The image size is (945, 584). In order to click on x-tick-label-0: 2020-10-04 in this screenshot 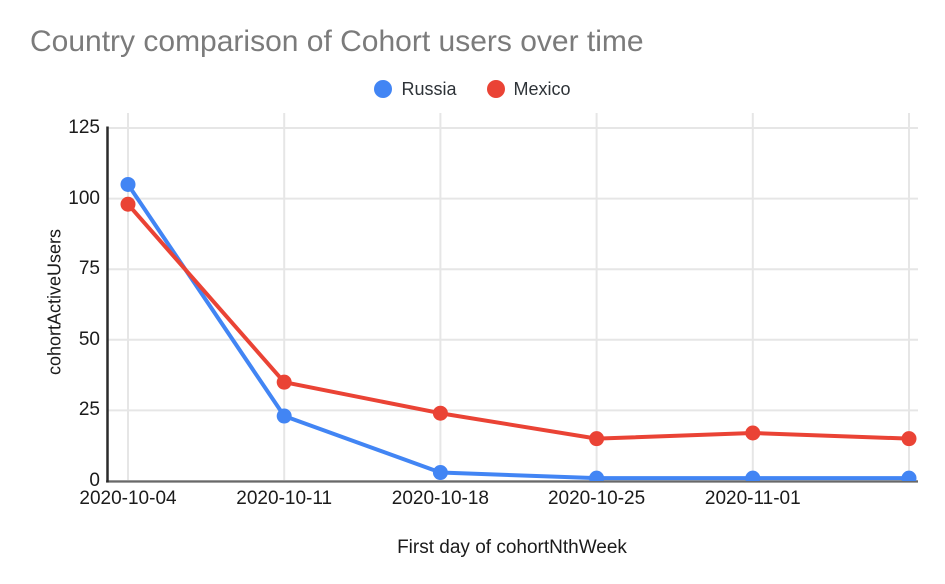, I will do `click(128, 498)`.